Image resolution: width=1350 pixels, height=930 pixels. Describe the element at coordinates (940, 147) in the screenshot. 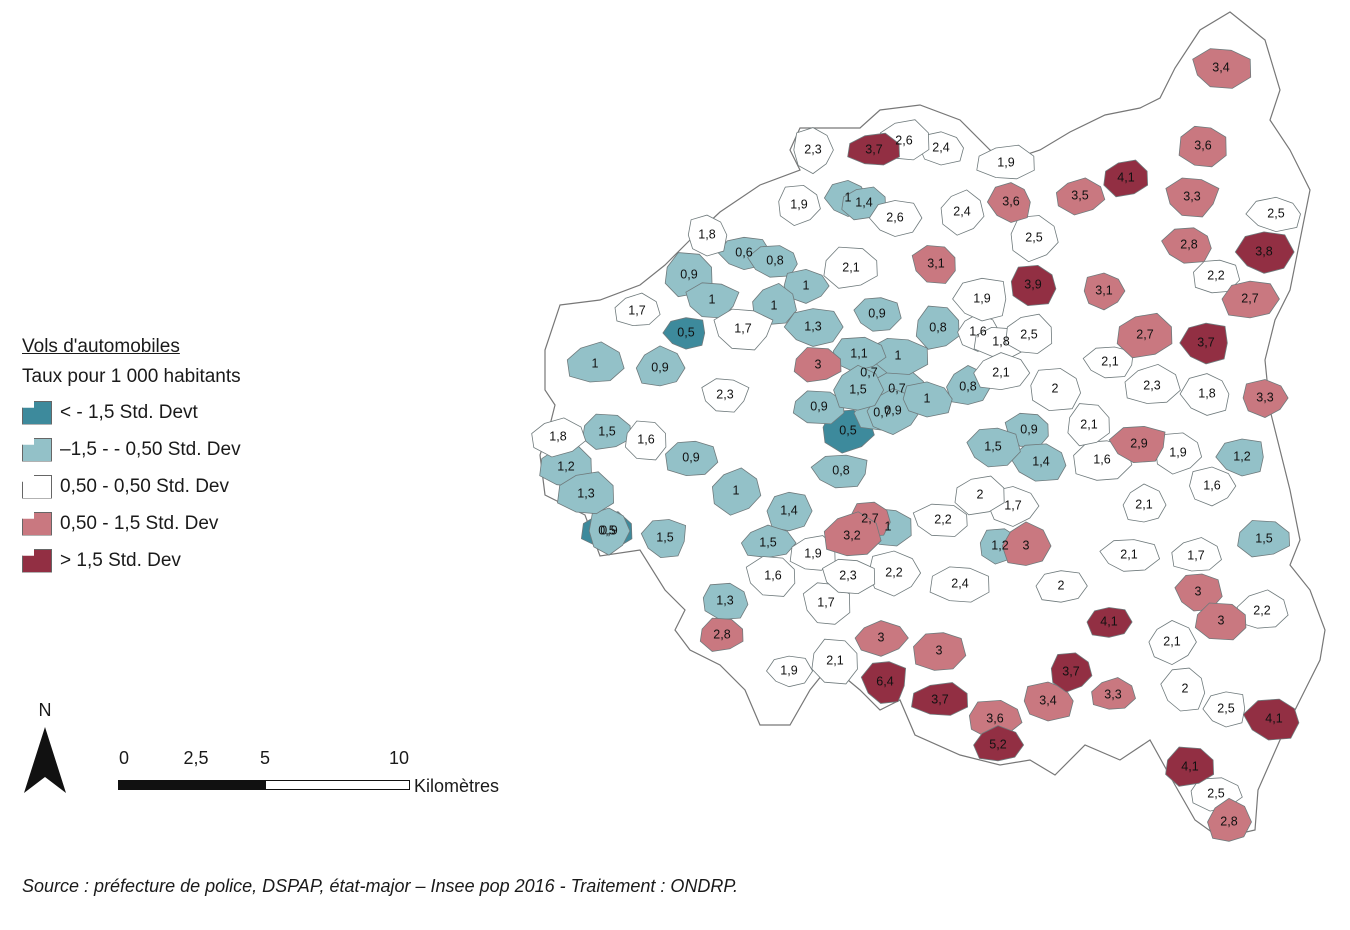

I see `region-value-label: 2,4` at that location.